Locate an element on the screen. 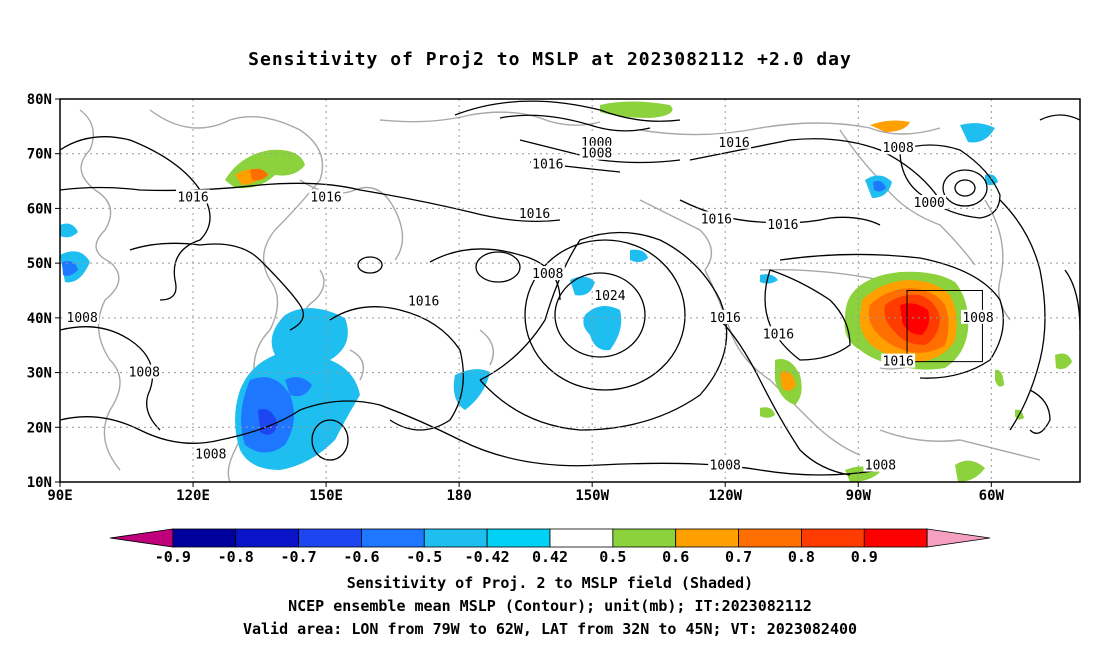 The height and width of the screenshot is (650, 1100). colorbar-label: 0.9 is located at coordinates (864, 557).